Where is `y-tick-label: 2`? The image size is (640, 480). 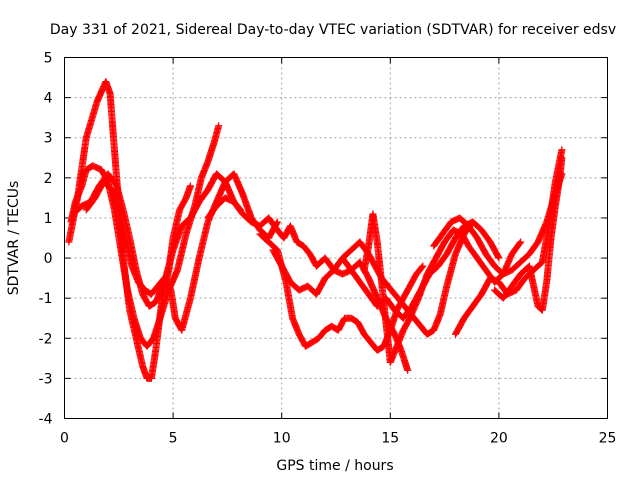 y-tick-label: 2 is located at coordinates (48, 179).